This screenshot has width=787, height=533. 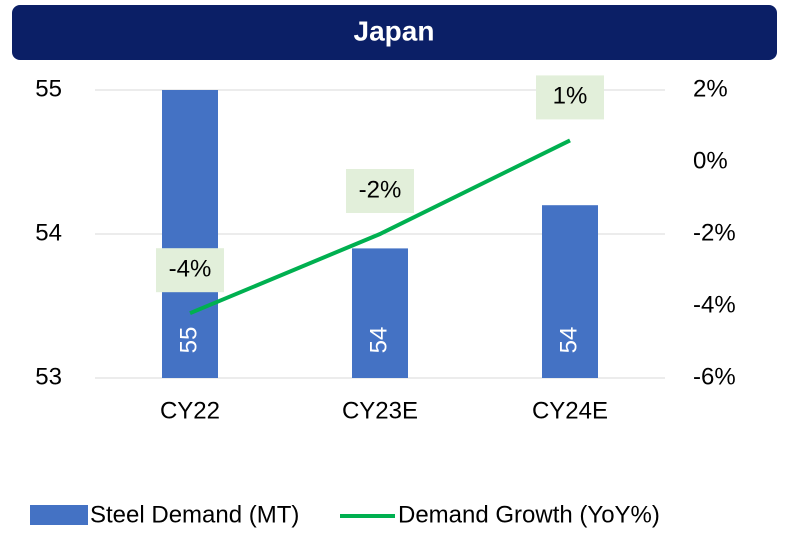 What do you see at coordinates (59, 515) in the screenshot?
I see `legend-swatch` at bounding box center [59, 515].